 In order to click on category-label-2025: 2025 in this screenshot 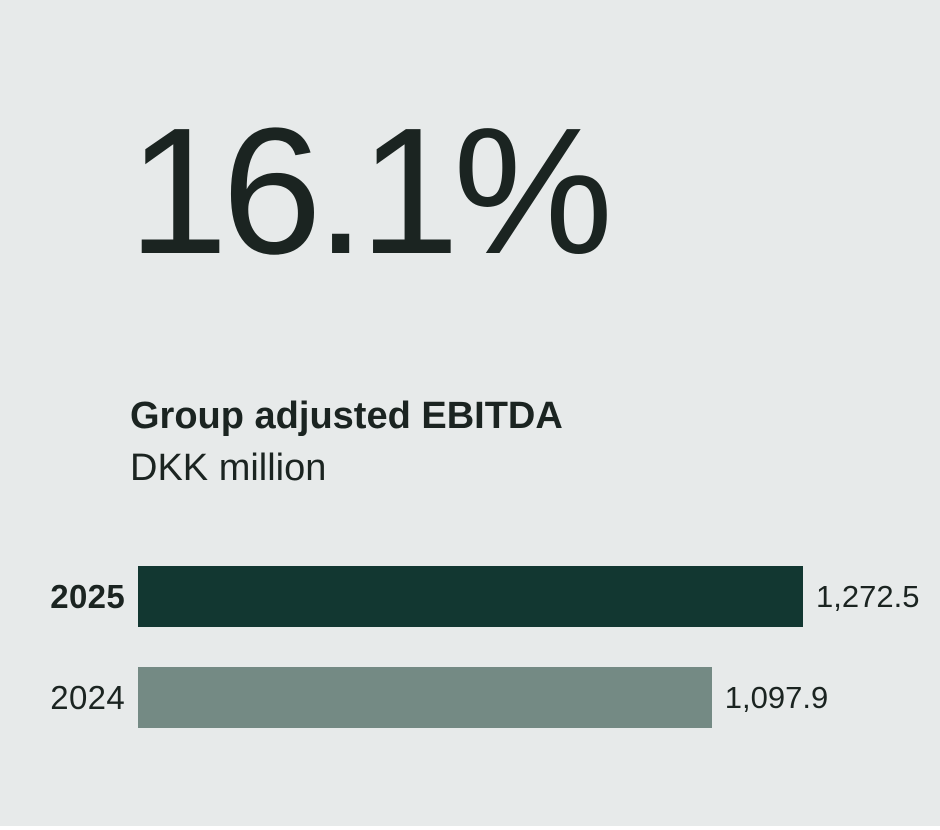, I will do `click(87, 596)`.